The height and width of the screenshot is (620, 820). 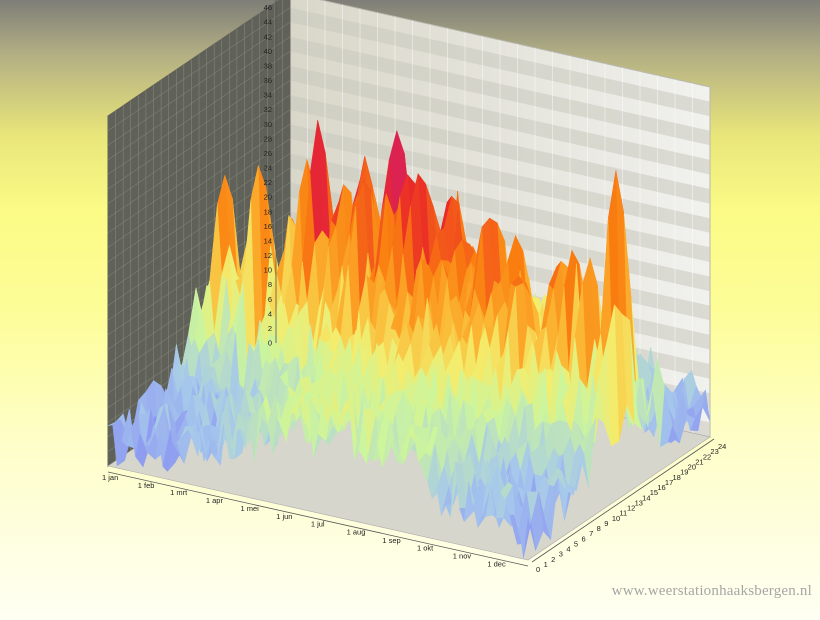 What do you see at coordinates (110, 477) in the screenshot?
I see `x-tick-label: 1 jan` at bounding box center [110, 477].